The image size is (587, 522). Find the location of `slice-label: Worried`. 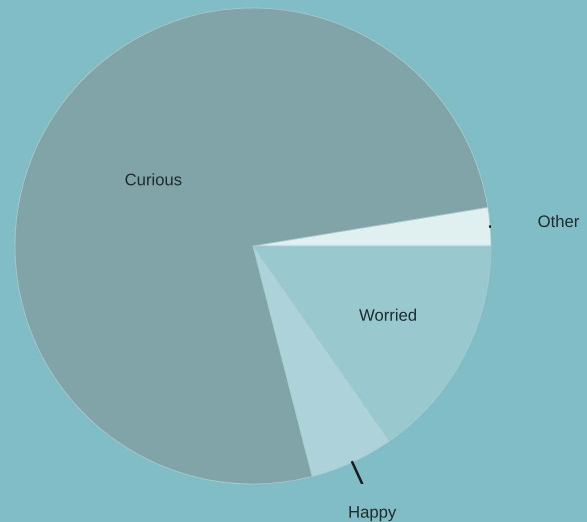

slice-label: Worried is located at coordinates (387, 314).